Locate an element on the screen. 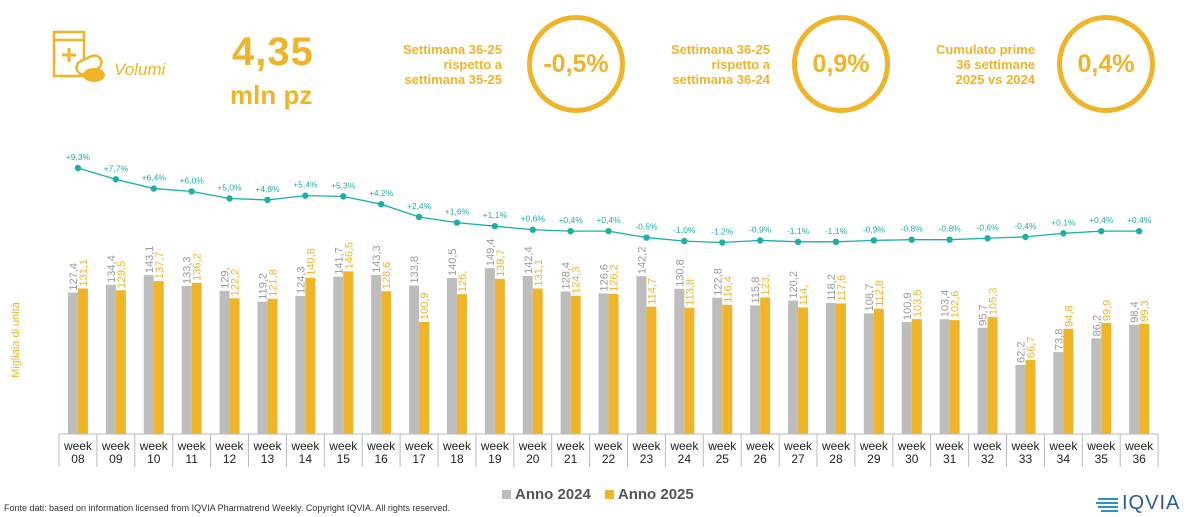  cumulative-growth-label: +4,2% is located at coordinates (381, 193).